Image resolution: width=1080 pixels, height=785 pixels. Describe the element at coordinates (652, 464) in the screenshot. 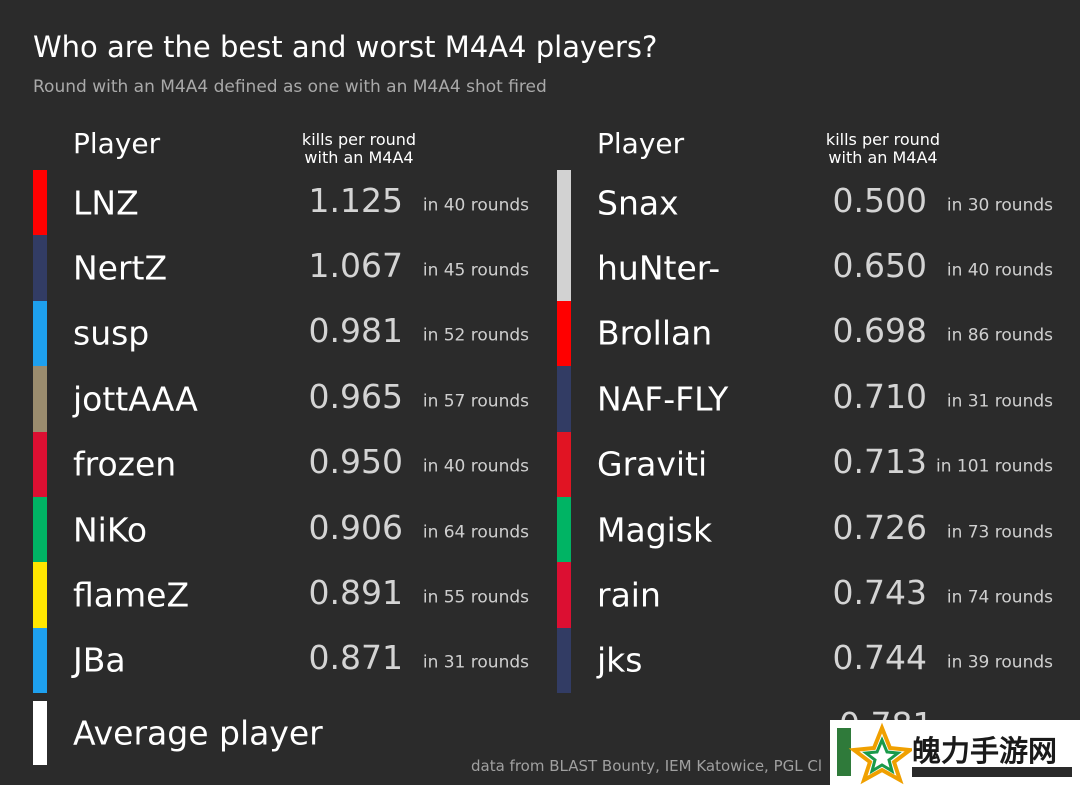

I see `worst-player-name: Graviti` at that location.